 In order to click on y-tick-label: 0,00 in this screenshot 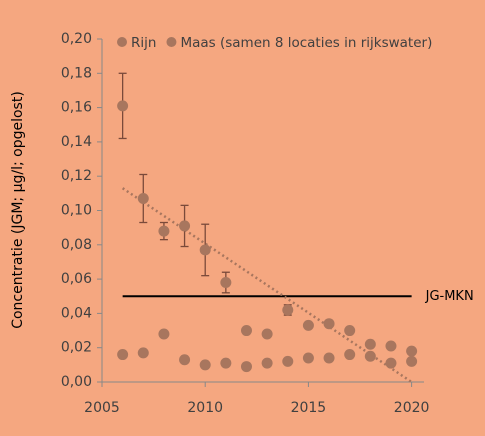, I will do `click(76, 382)`.